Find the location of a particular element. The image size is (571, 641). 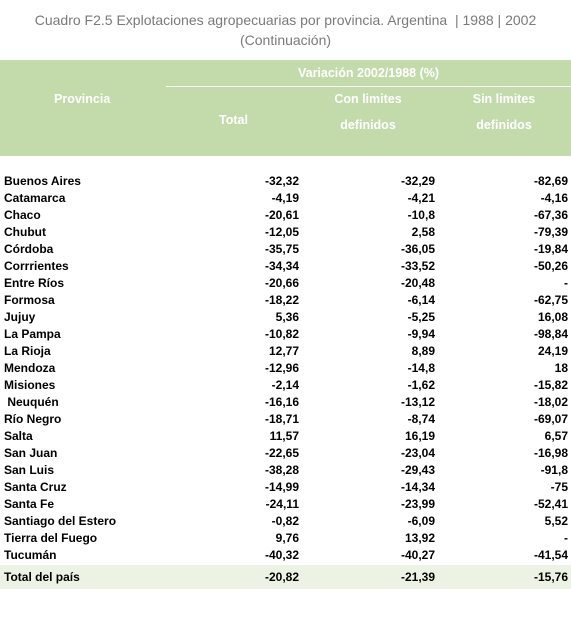

province-cell: La Pampa is located at coordinates (32, 334).